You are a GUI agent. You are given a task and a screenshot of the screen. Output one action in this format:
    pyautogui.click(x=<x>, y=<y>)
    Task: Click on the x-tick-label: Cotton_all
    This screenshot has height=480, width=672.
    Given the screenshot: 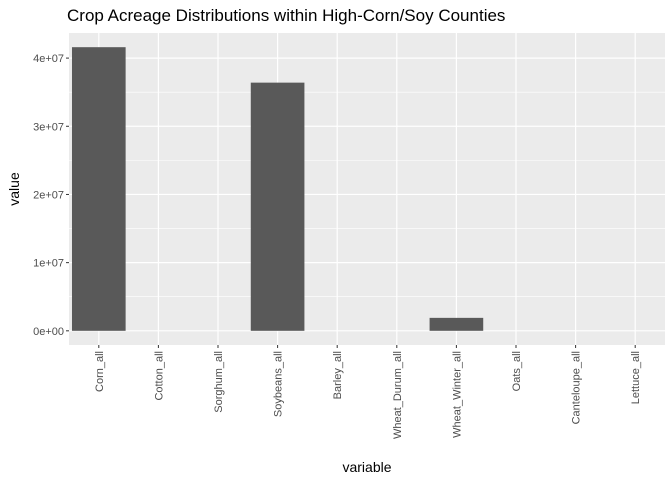 What is the action you would take?
    pyautogui.click(x=159, y=376)
    